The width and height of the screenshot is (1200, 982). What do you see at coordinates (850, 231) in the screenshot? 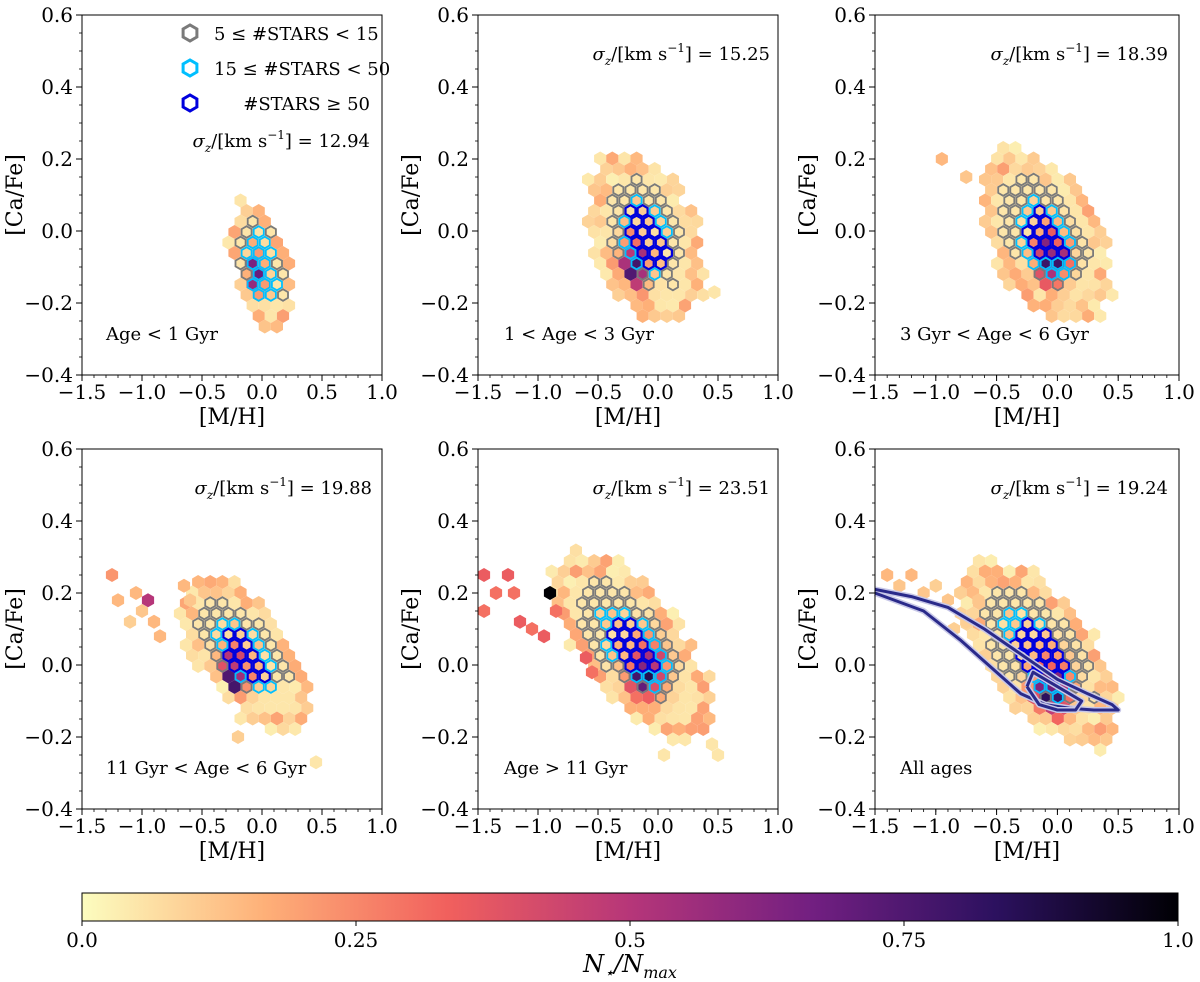
I see `y-tick-label: 0.0` at bounding box center [850, 231].